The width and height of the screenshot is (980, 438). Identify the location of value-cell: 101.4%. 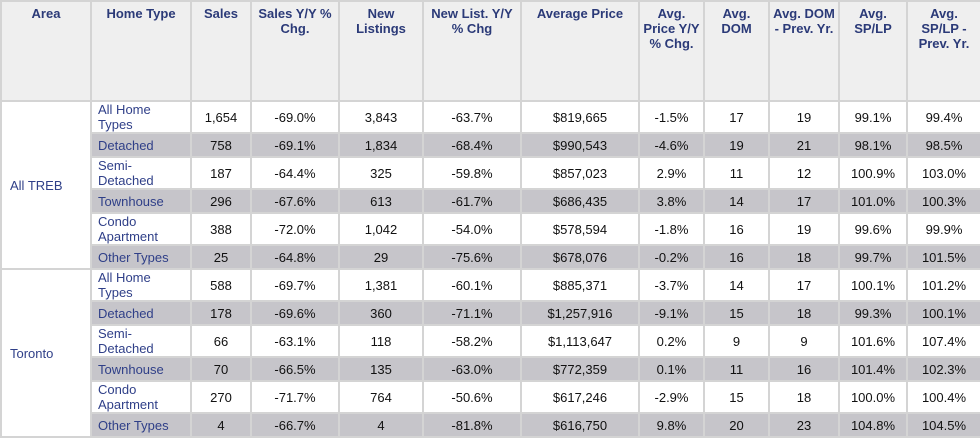
(873, 369).